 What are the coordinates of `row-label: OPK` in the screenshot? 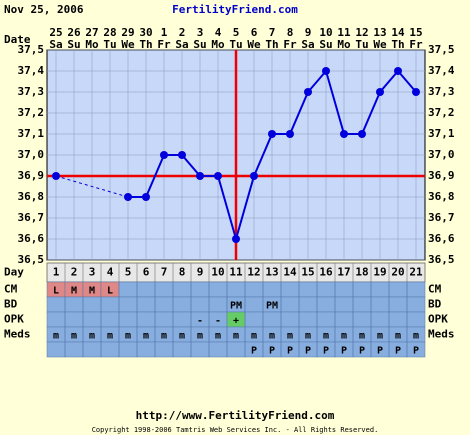 It's located at (438, 319).